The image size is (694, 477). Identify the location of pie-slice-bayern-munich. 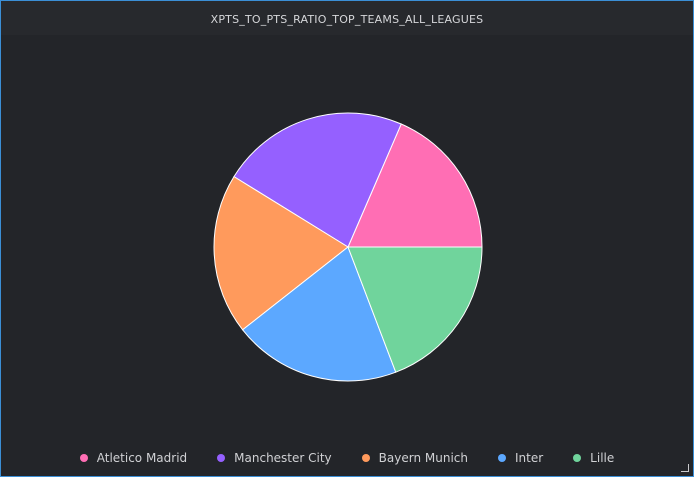
(281, 253).